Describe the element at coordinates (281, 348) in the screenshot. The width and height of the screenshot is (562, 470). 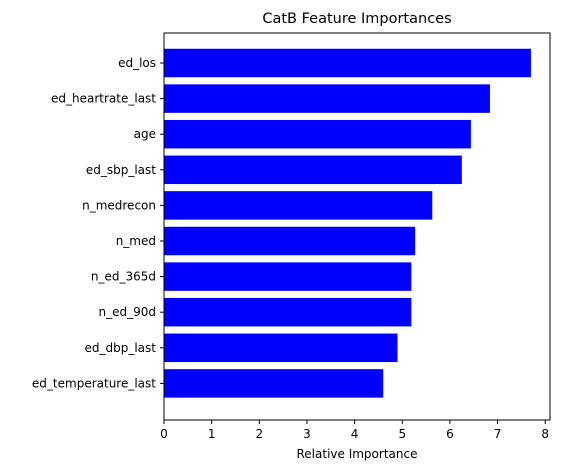
I see `bar-ed_dbp_last` at that location.